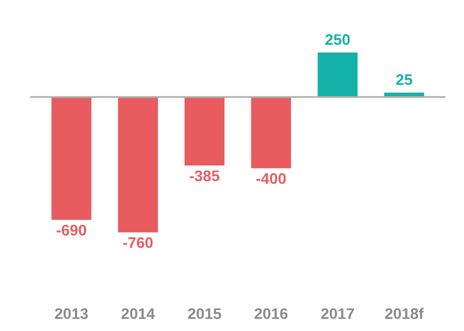  What do you see at coordinates (138, 242) in the screenshot?
I see `data-label: -760` at bounding box center [138, 242].